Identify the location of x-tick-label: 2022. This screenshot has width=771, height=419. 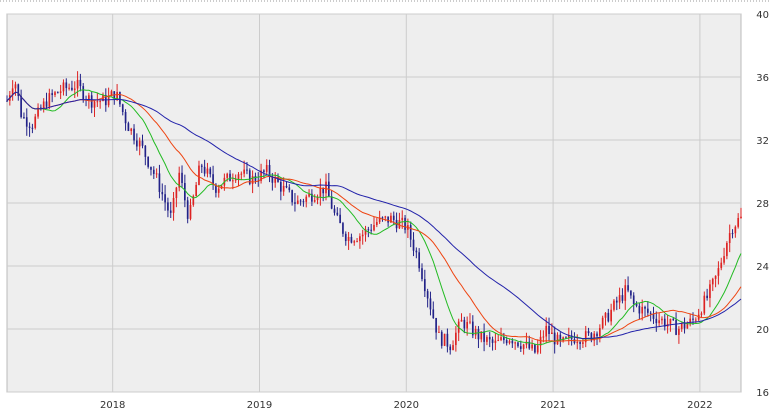
(699, 405).